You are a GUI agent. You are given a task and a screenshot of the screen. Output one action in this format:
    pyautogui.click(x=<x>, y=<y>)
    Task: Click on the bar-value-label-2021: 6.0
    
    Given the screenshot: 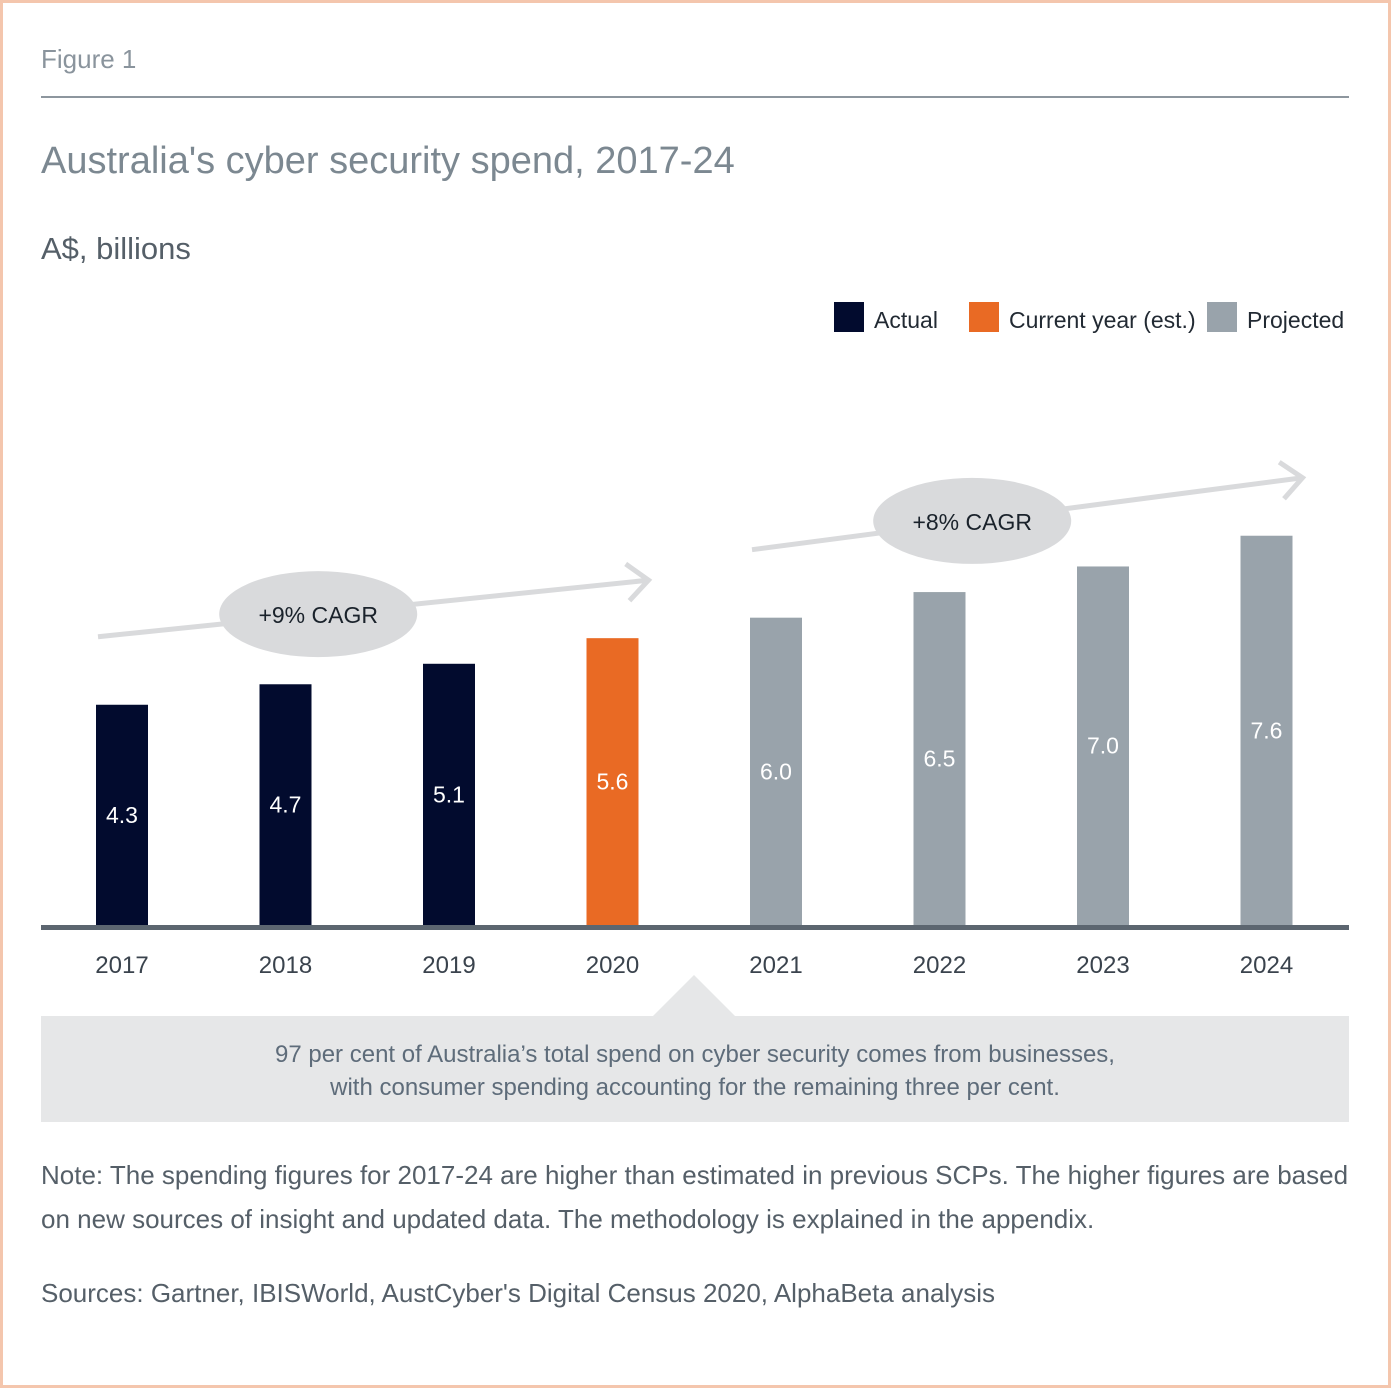 What is the action you would take?
    pyautogui.click(x=776, y=771)
    